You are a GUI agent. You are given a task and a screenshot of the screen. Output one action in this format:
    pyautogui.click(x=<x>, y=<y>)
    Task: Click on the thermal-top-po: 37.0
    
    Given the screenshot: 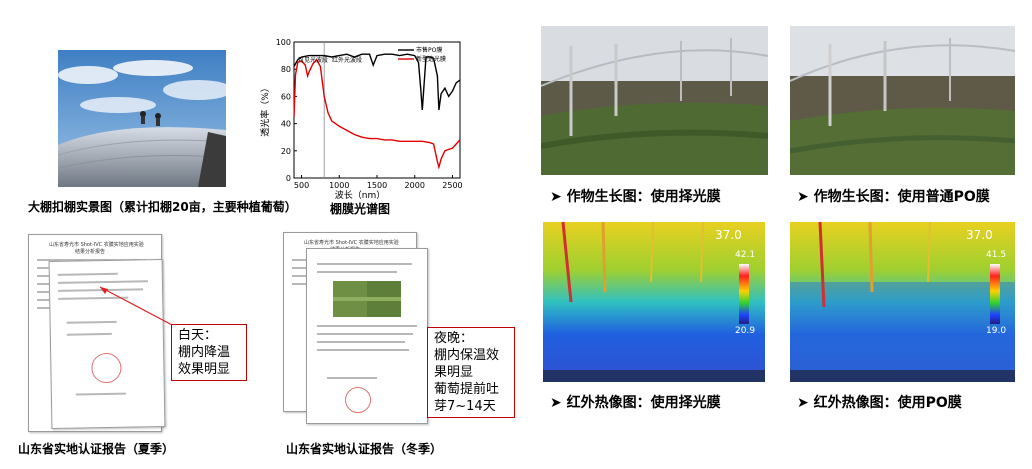 What is the action you would take?
    pyautogui.click(x=979, y=235)
    